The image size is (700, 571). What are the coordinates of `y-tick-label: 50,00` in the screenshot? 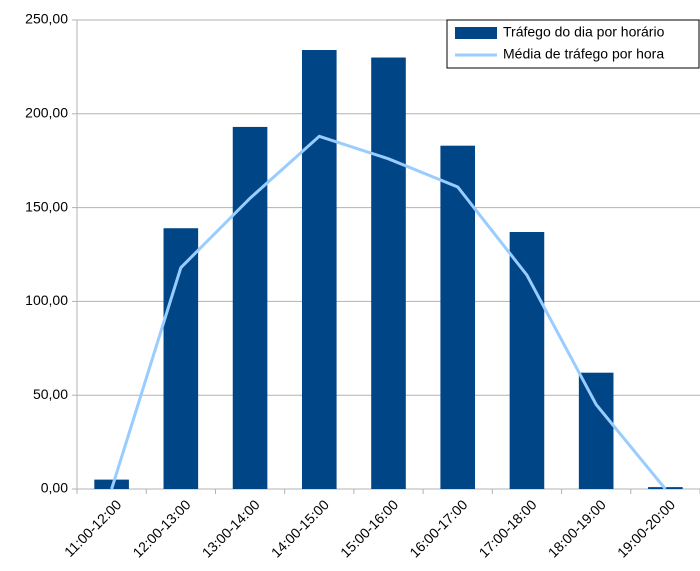 It's located at (50, 394).